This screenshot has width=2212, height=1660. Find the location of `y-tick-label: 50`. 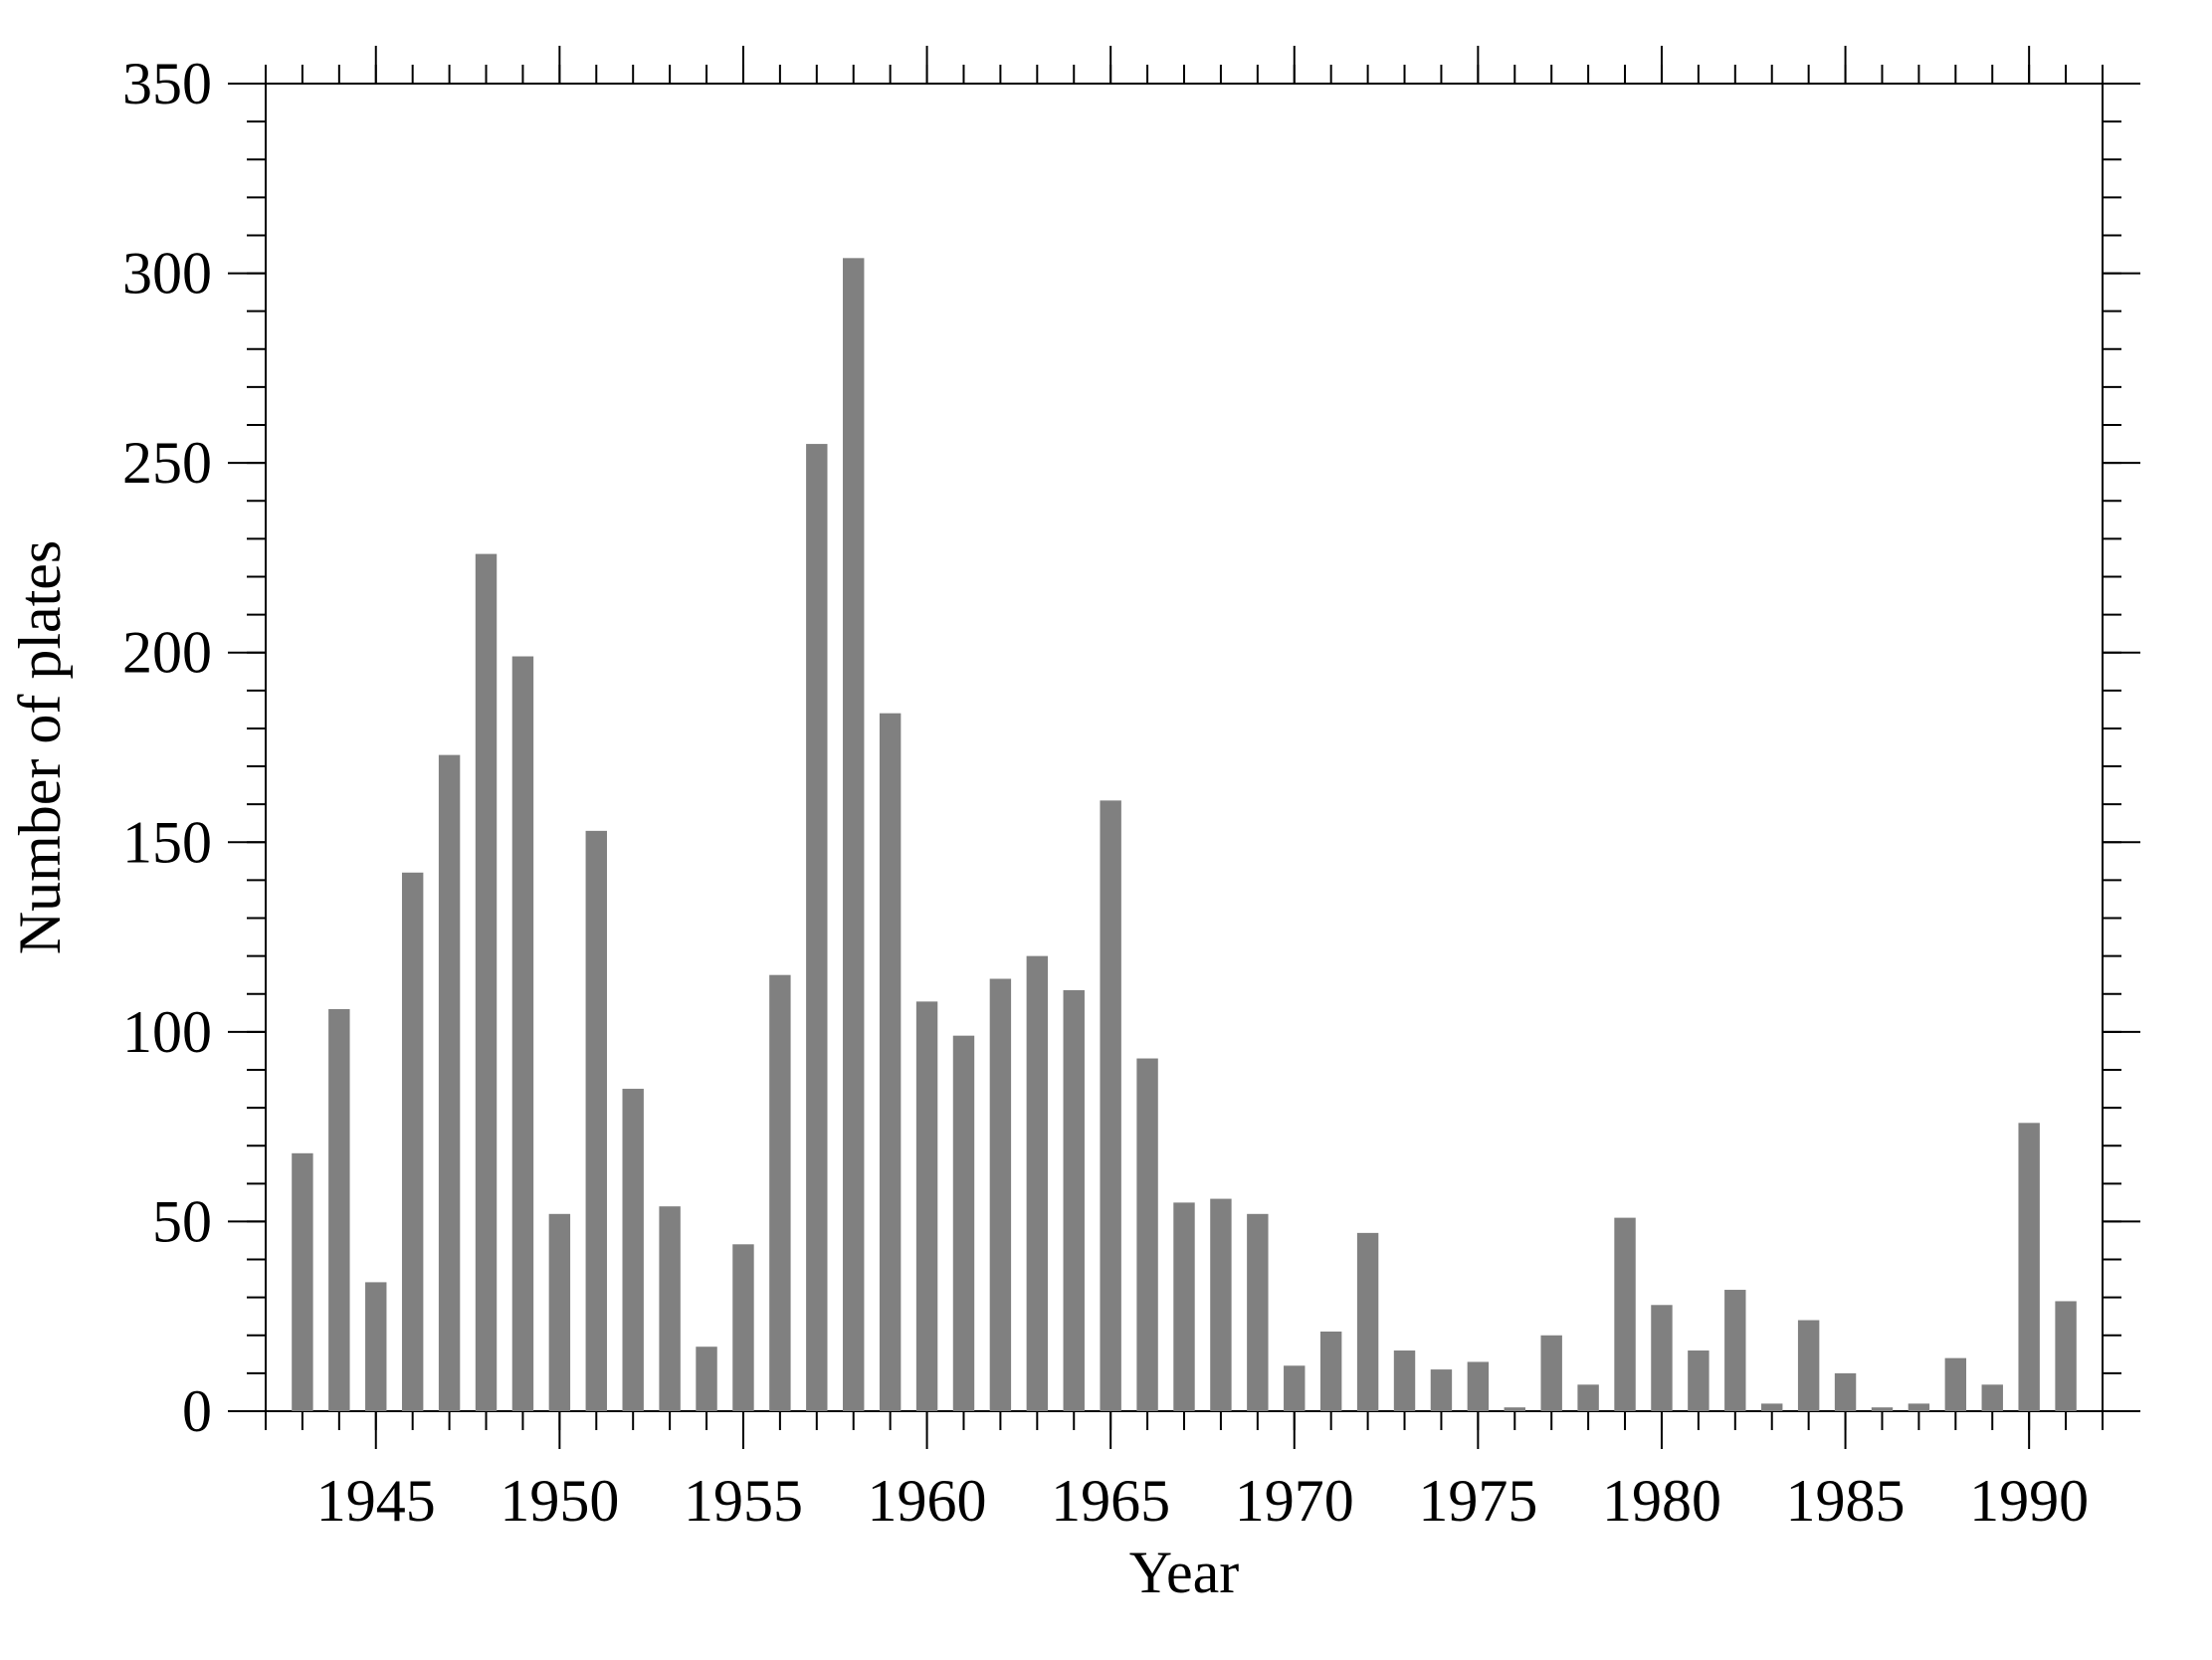

y-tick-label: 50 is located at coordinates (182, 1221).